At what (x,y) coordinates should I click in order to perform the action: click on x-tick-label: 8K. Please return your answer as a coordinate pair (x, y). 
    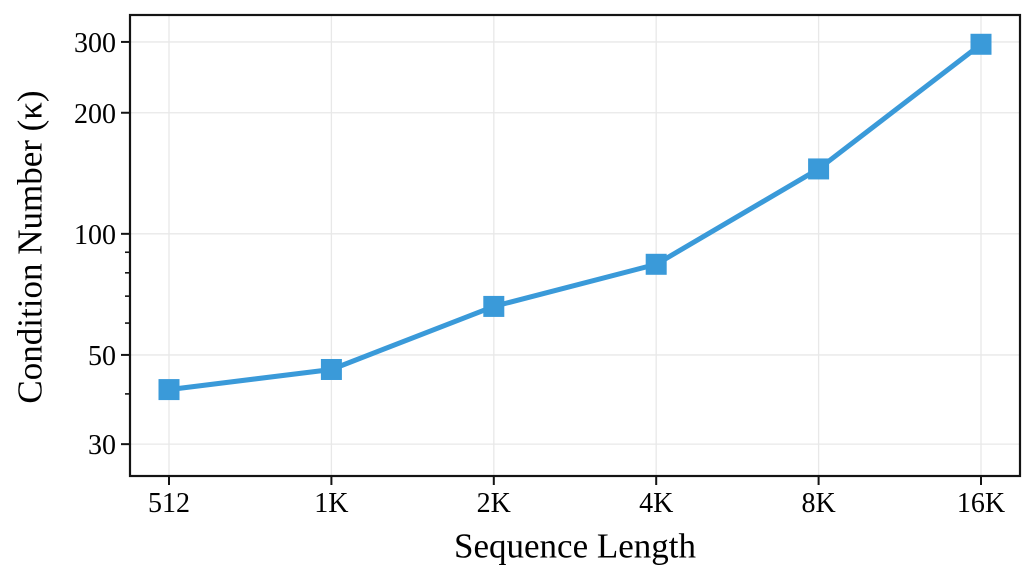
    Looking at the image, I should click on (818, 503).